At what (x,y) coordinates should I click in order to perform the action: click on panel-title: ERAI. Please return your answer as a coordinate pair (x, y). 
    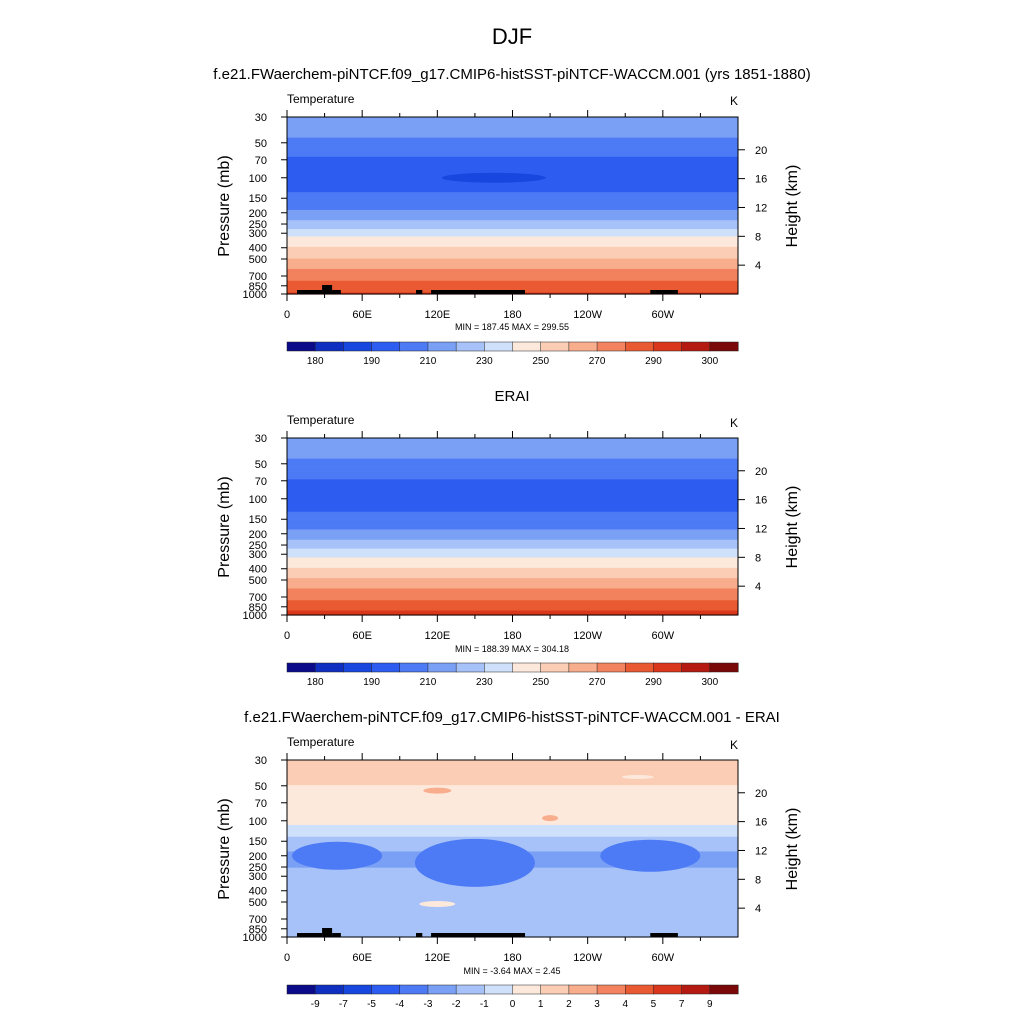
    Looking at the image, I should click on (511, 396).